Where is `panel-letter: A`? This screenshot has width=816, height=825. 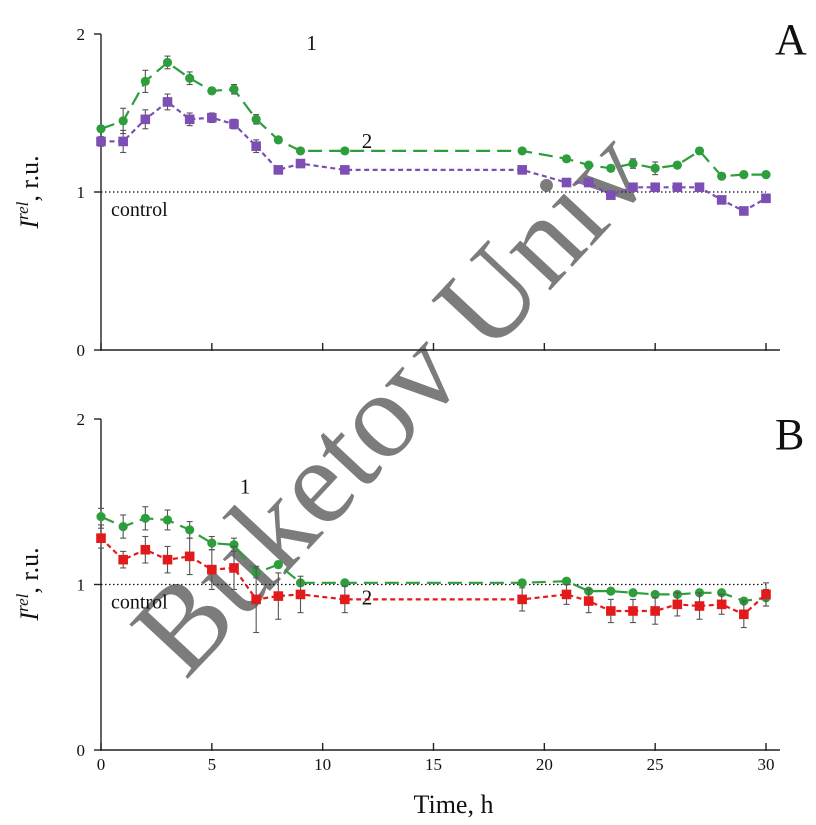 panel-letter: A is located at coordinates (791, 39).